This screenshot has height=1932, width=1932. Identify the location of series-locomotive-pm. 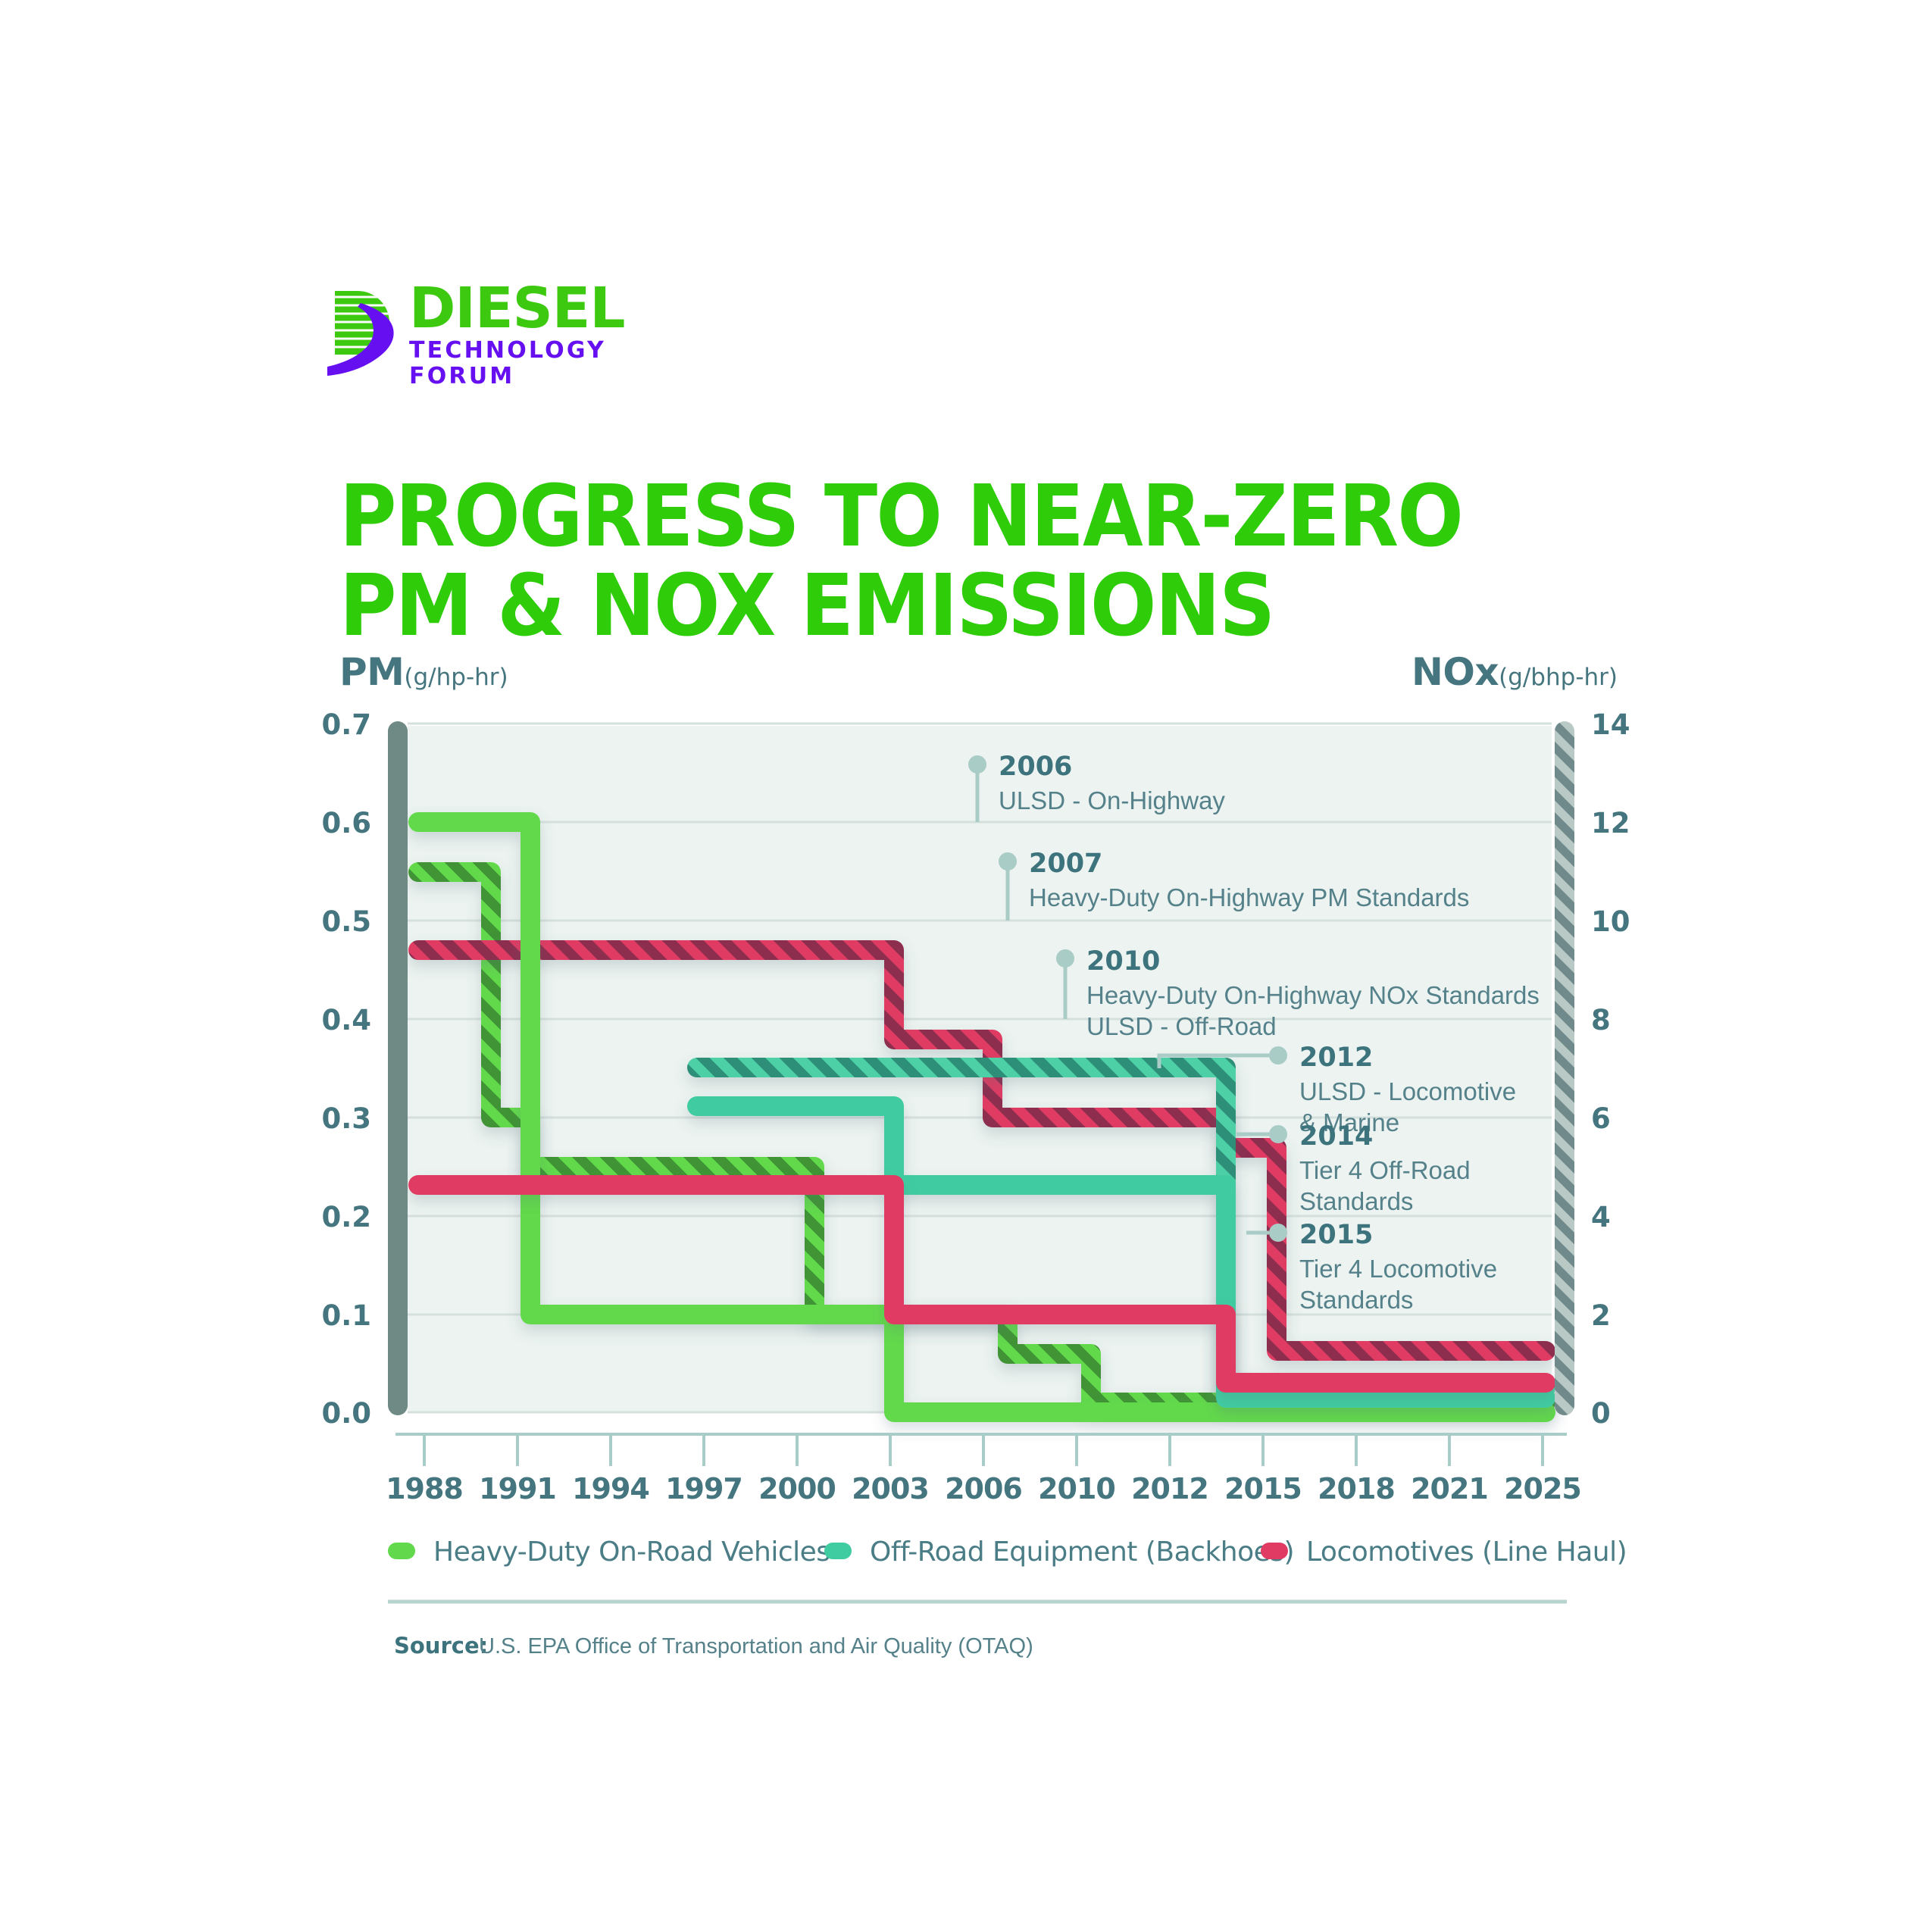
(982, 1284).